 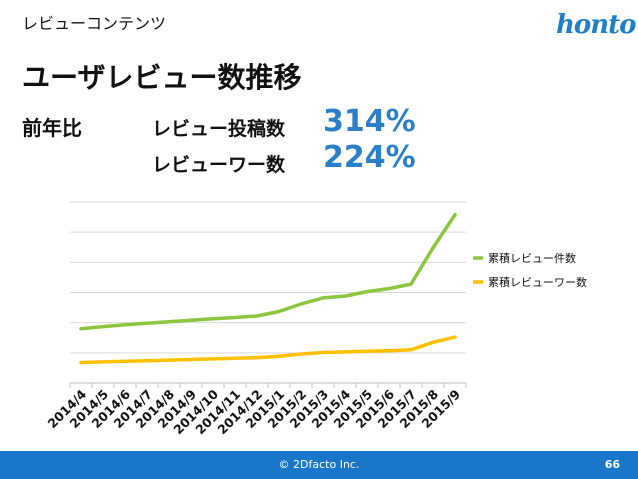 What do you see at coordinates (219, 129) in the screenshot?
I see `review-posts-label: レビュー投稿数` at bounding box center [219, 129].